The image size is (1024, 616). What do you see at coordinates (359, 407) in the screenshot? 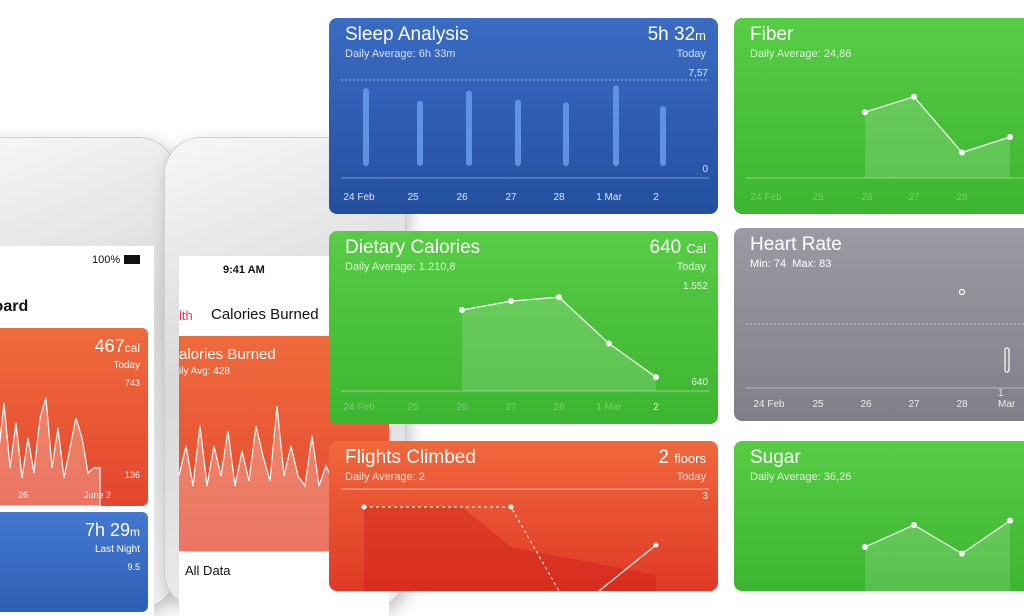
I see `dietary-x-label: 24 Feb` at bounding box center [359, 407].